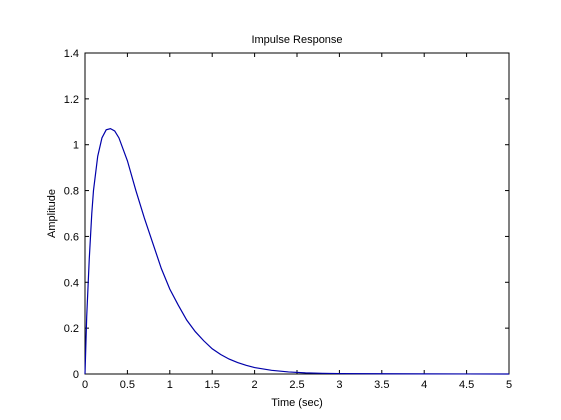 This screenshot has height=420, width=561. Describe the element at coordinates (71, 54) in the screenshot. I see `y-tick-label: 1.4` at that location.